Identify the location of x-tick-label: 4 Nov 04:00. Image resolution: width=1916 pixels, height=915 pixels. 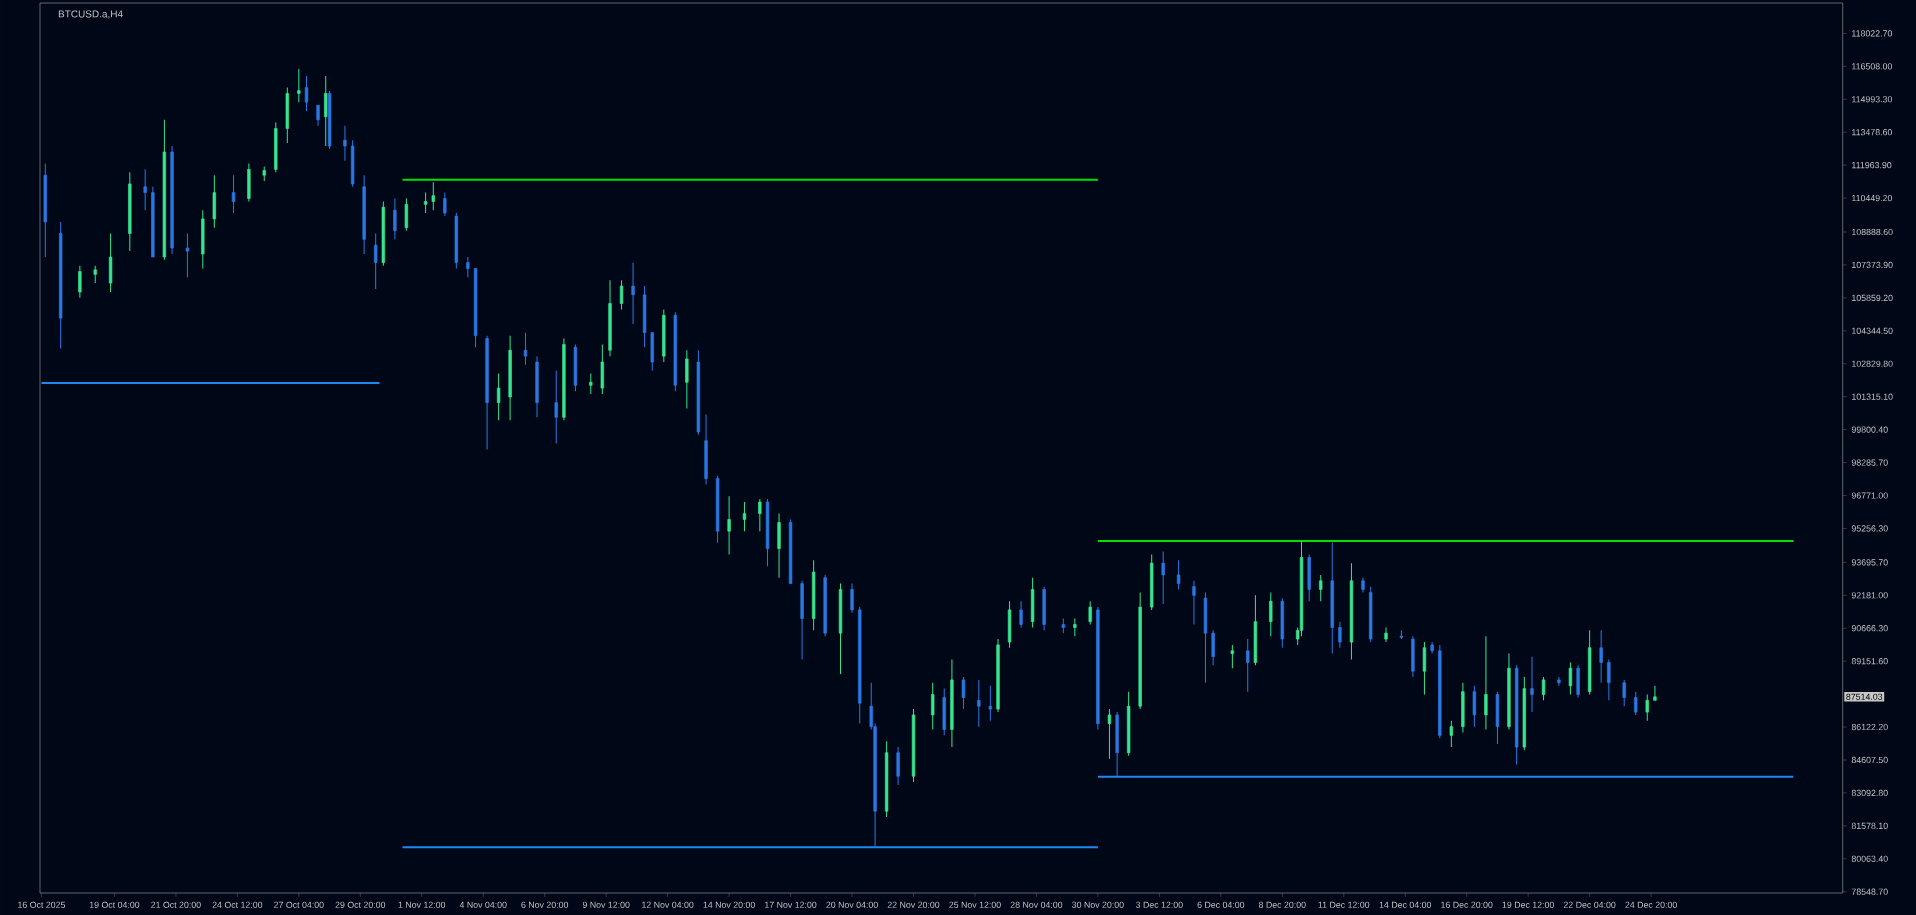
(483, 904).